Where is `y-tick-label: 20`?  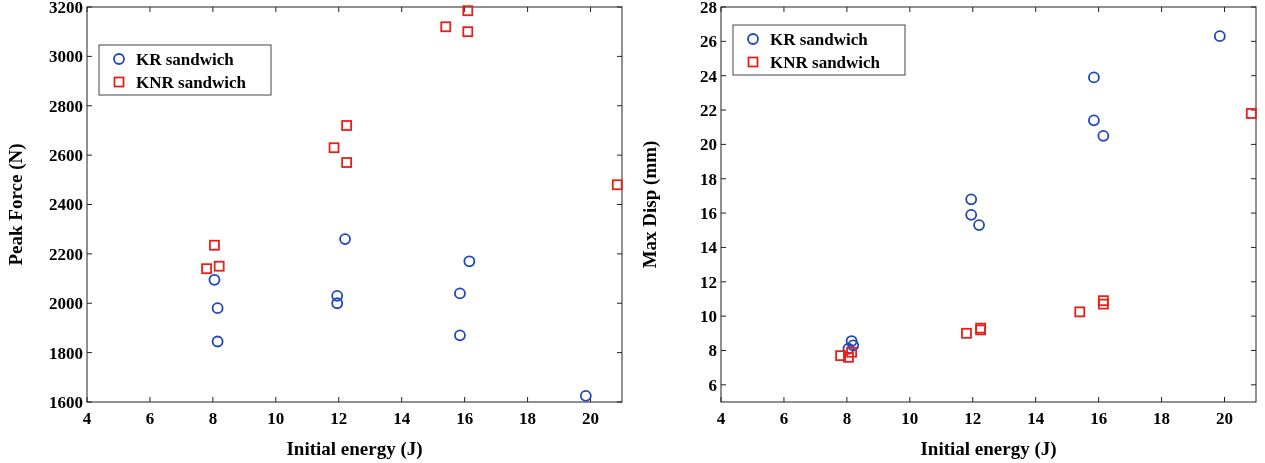
y-tick-label: 20 is located at coordinates (708, 145).